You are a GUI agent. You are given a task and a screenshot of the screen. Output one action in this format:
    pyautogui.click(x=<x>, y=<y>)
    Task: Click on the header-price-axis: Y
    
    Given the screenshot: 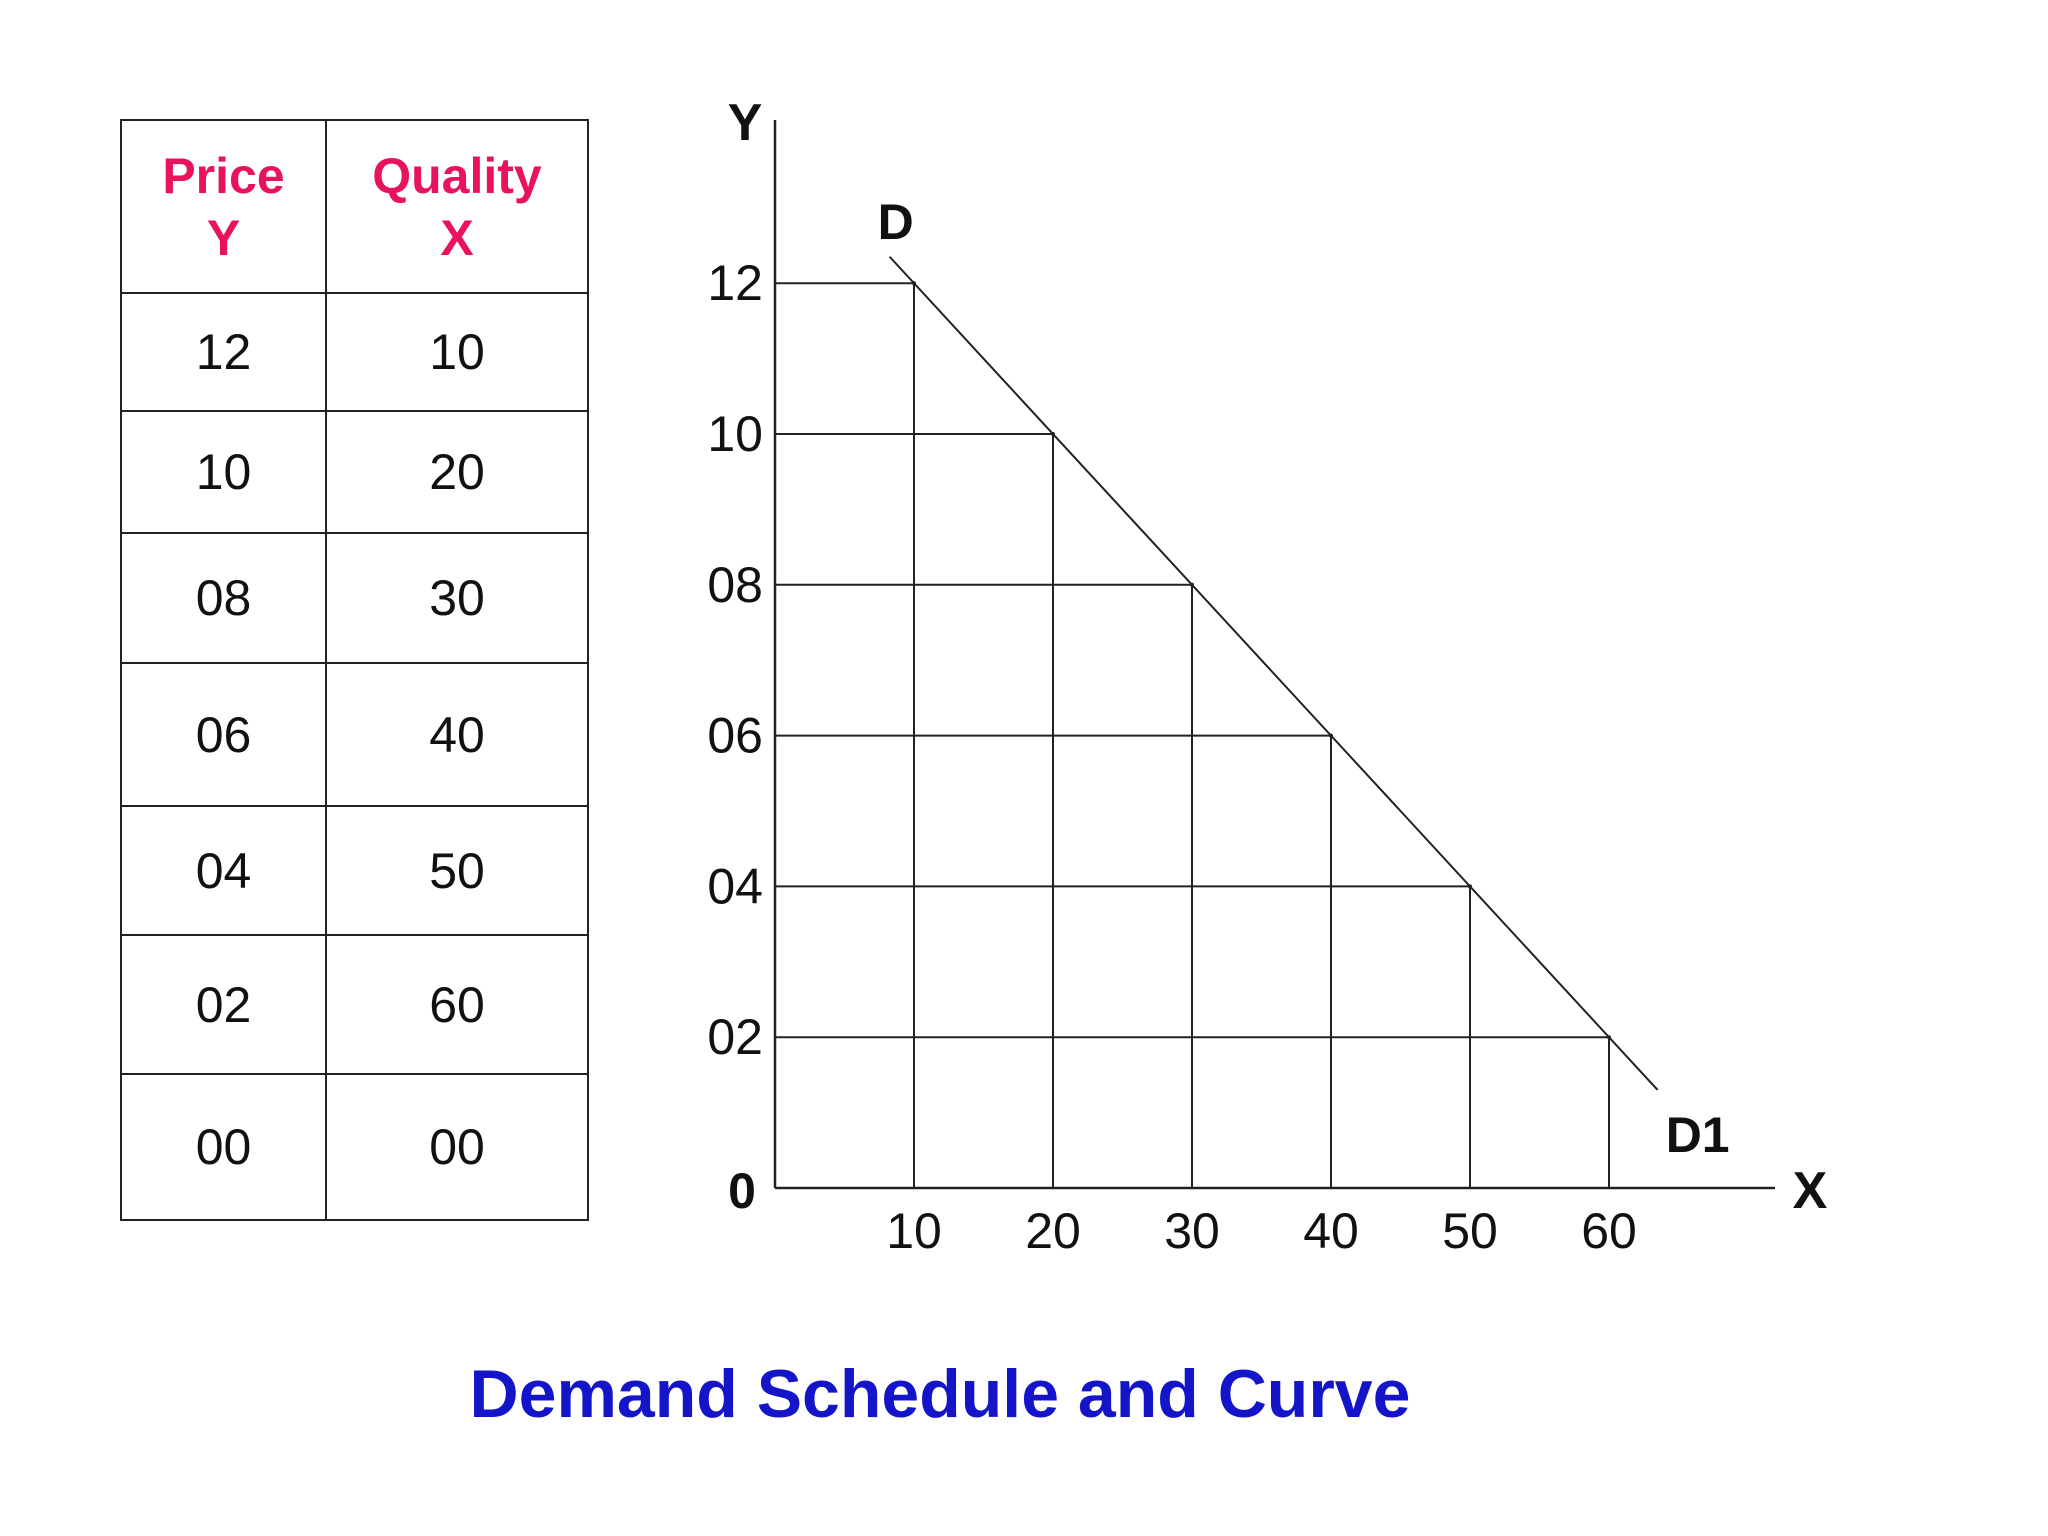 What is the action you would take?
    pyautogui.click(x=223, y=237)
    